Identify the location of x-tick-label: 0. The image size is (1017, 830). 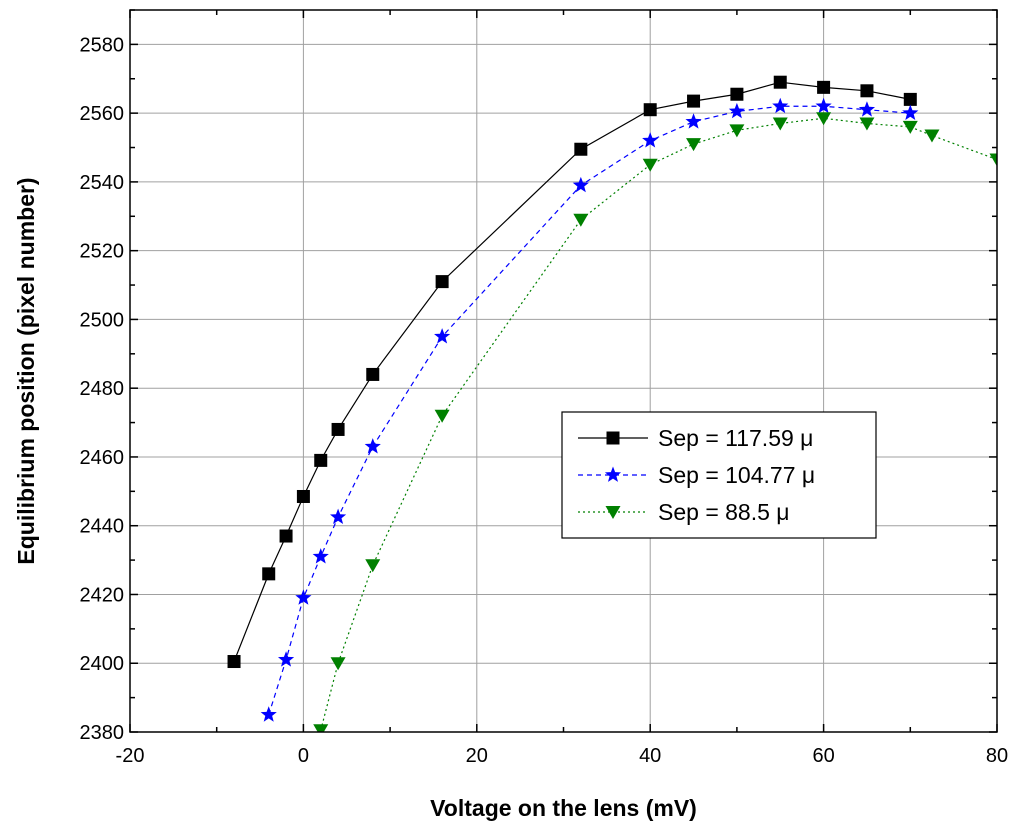
(303, 756).